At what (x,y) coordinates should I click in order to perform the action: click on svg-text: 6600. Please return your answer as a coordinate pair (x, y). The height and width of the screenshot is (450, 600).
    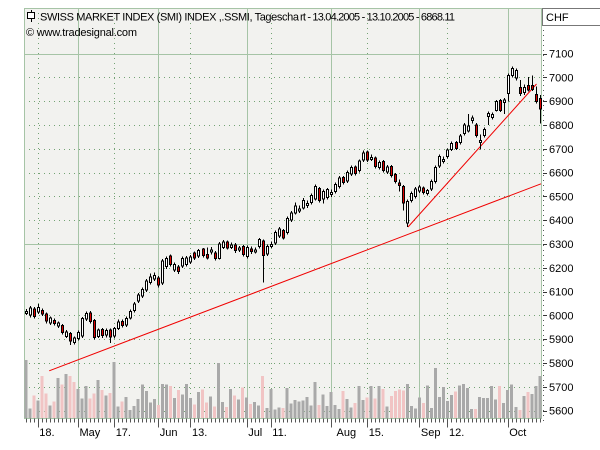
    Looking at the image, I should click on (561, 174).